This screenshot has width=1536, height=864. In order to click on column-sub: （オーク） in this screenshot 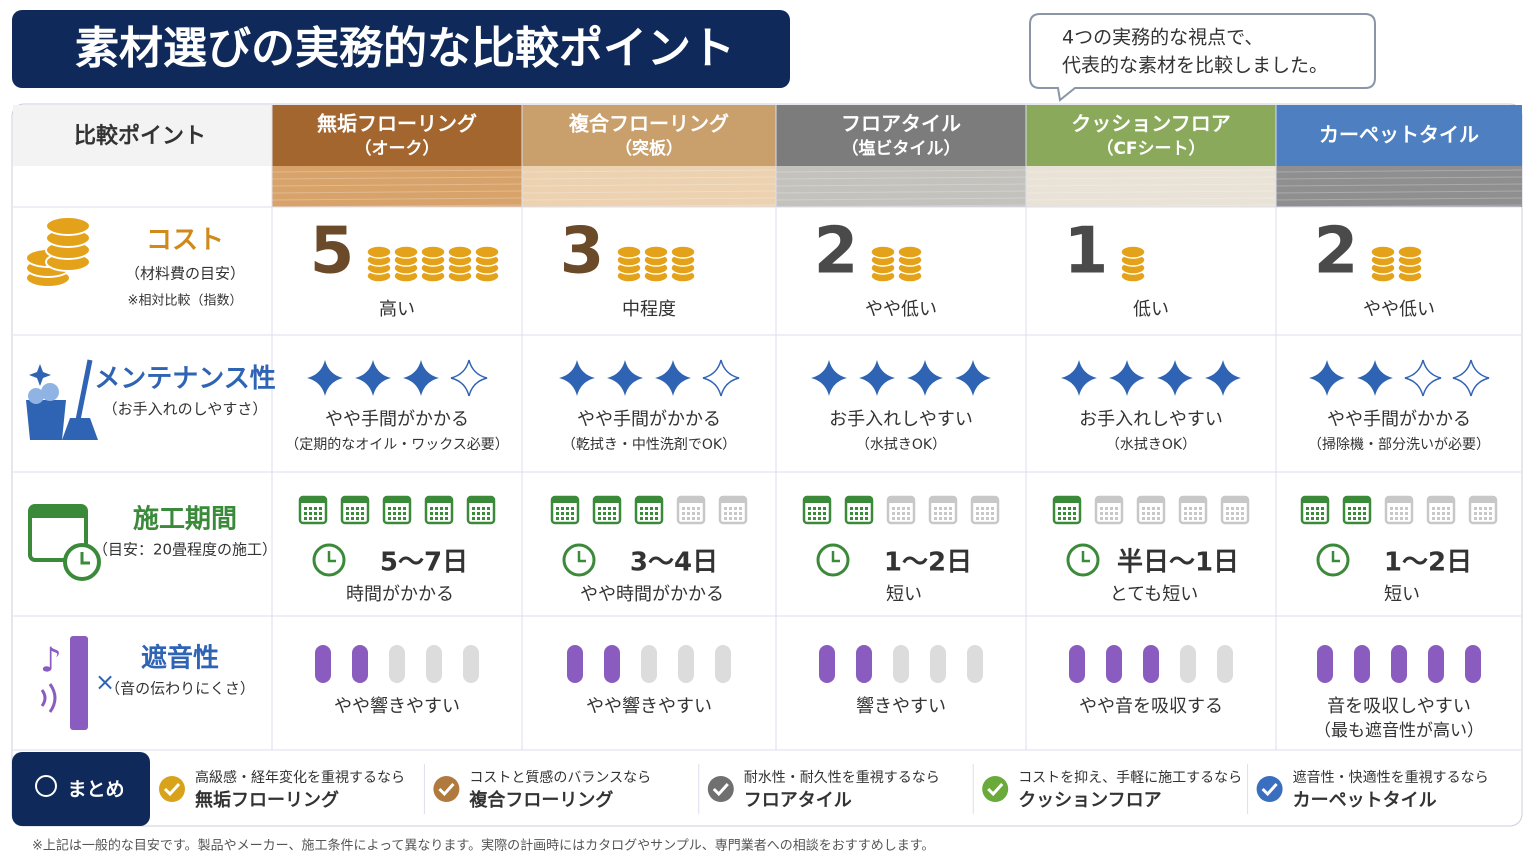, I will do `click(397, 148)`.